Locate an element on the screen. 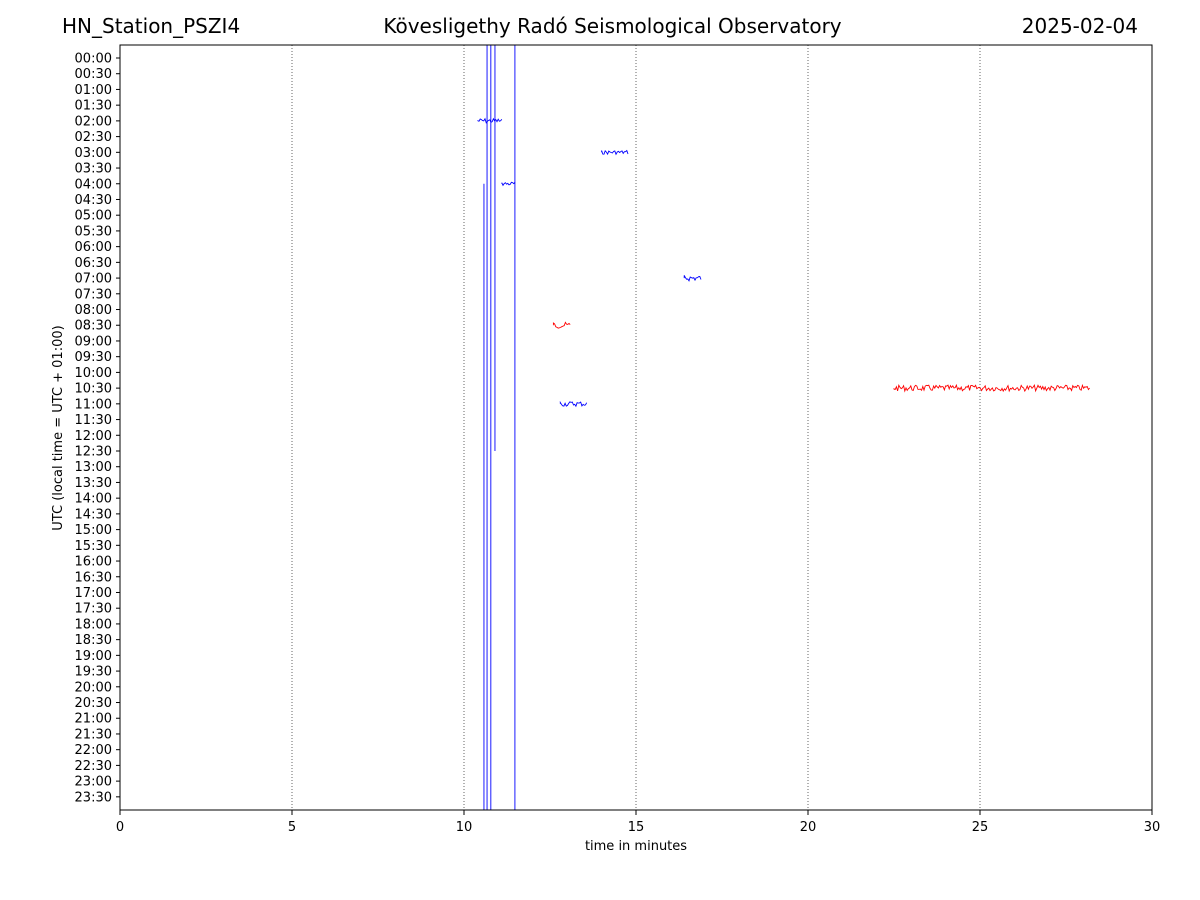  x-tick-label: 15 is located at coordinates (636, 827).